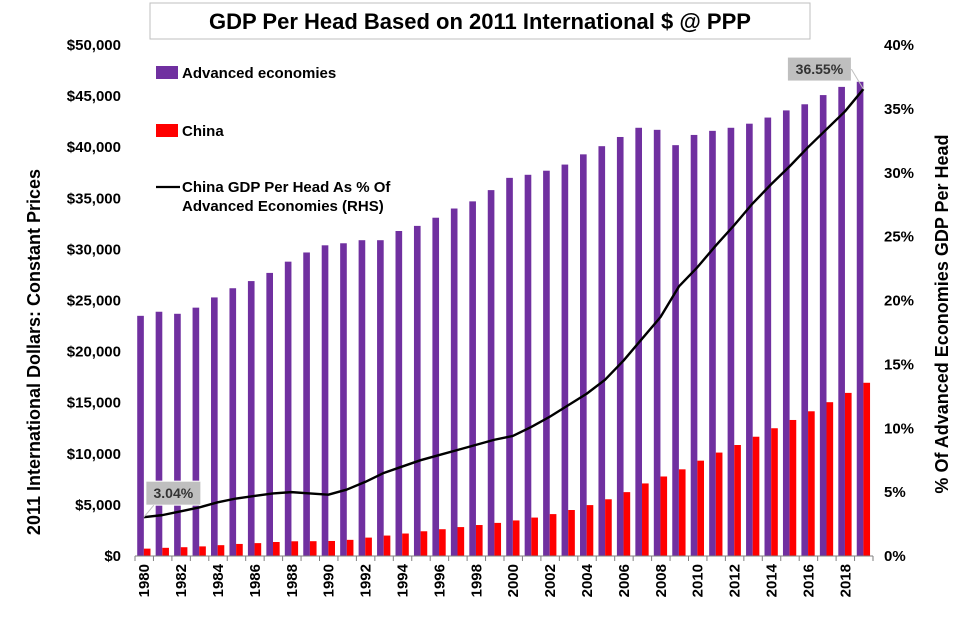  Describe the element at coordinates (682, 512) in the screenshot. I see `bar-china-2009` at that location.